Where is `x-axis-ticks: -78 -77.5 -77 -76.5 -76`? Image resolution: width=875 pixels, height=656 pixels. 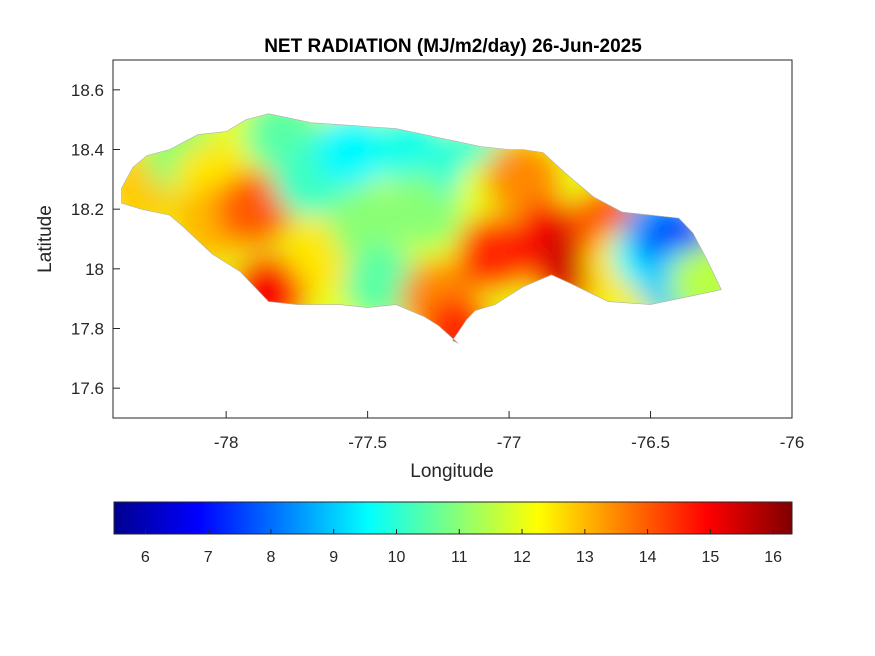
x-axis-ticks: -78 -77.5 -77 -76.5 -76 is located at coordinates (509, 431).